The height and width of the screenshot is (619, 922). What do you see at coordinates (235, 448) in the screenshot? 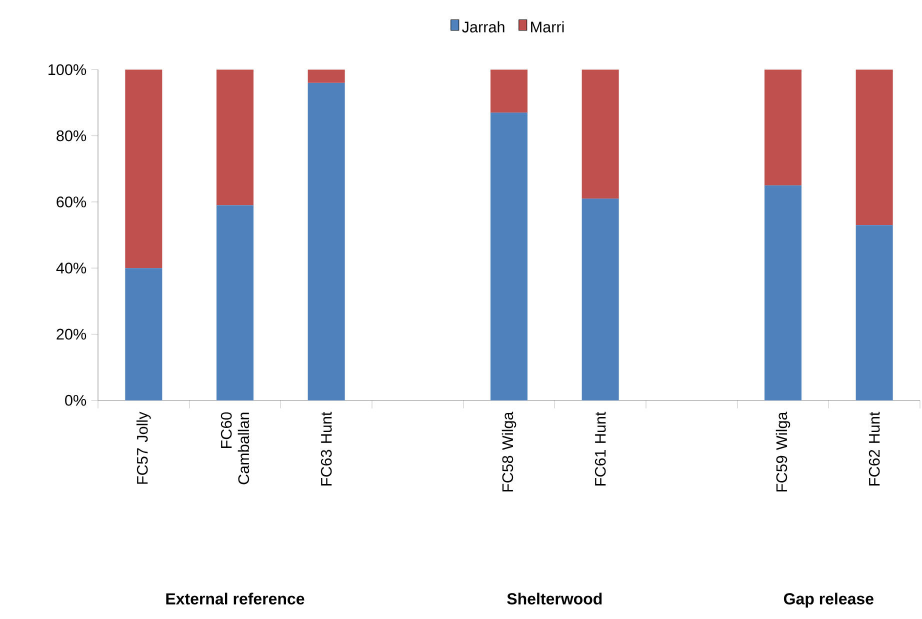
I see `x-tick-label: FC60 Camballan` at bounding box center [235, 448].